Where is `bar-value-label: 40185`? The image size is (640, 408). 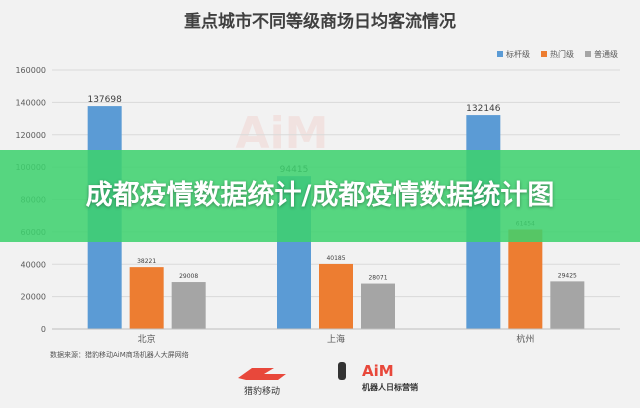 bar-value-label: 40185 is located at coordinates (335, 258).